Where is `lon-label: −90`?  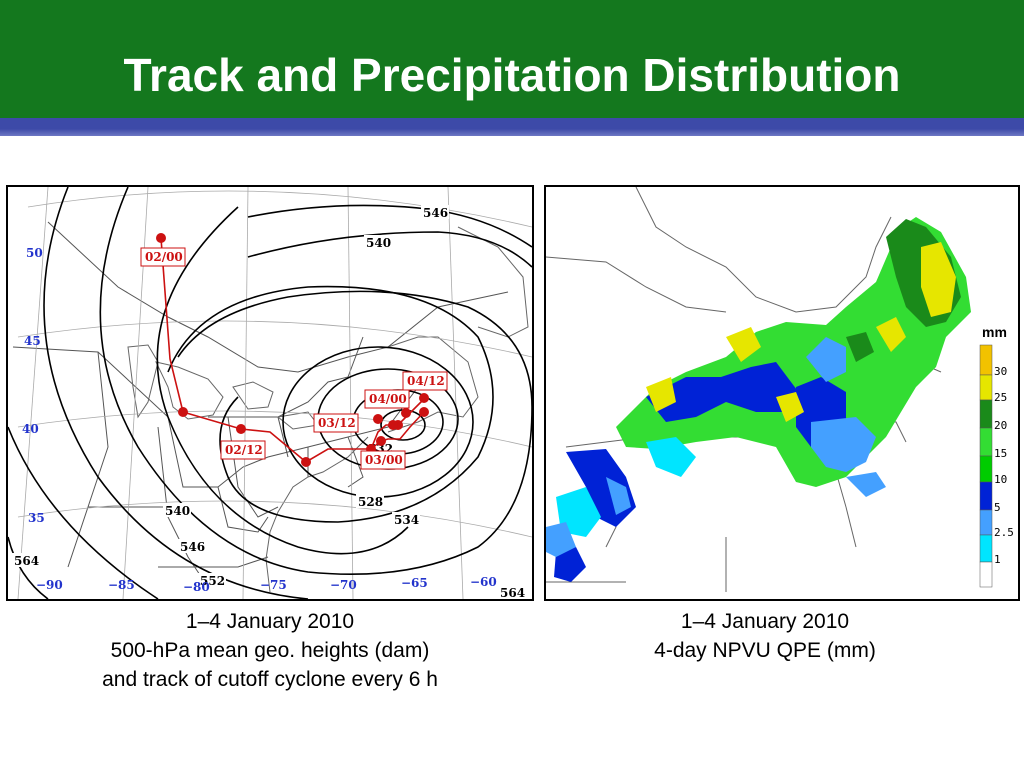
lon-label: −90 is located at coordinates (49, 585).